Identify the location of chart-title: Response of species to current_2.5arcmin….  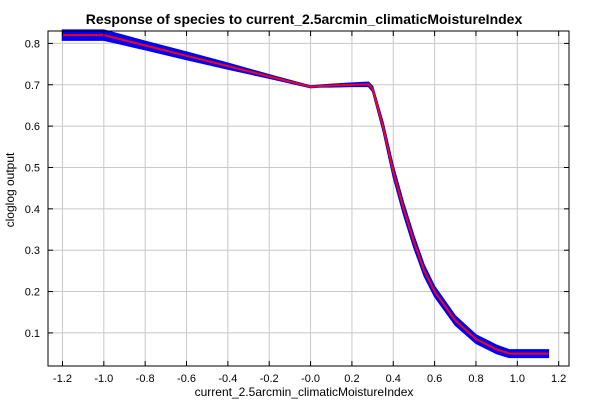
(304, 19).